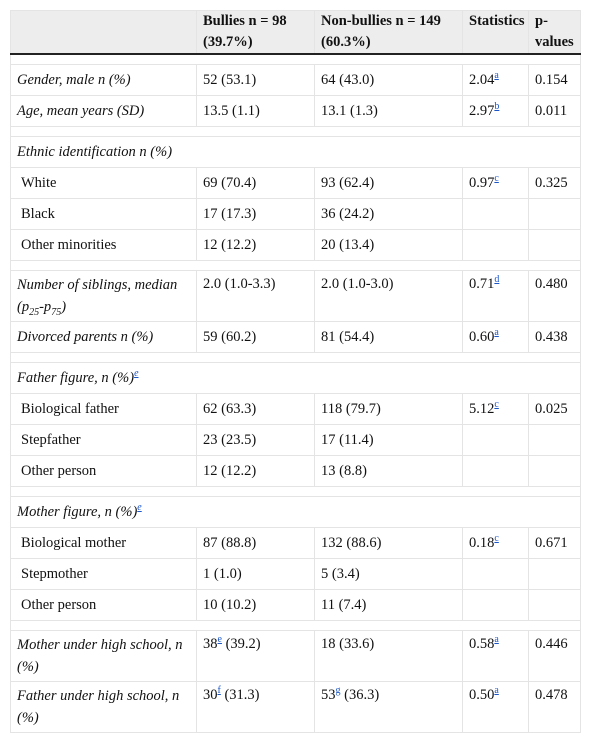 The height and width of the screenshot is (733, 590). What do you see at coordinates (388, 214) in the screenshot?
I see `nonbullies-cell: 36 (24.2)` at bounding box center [388, 214].